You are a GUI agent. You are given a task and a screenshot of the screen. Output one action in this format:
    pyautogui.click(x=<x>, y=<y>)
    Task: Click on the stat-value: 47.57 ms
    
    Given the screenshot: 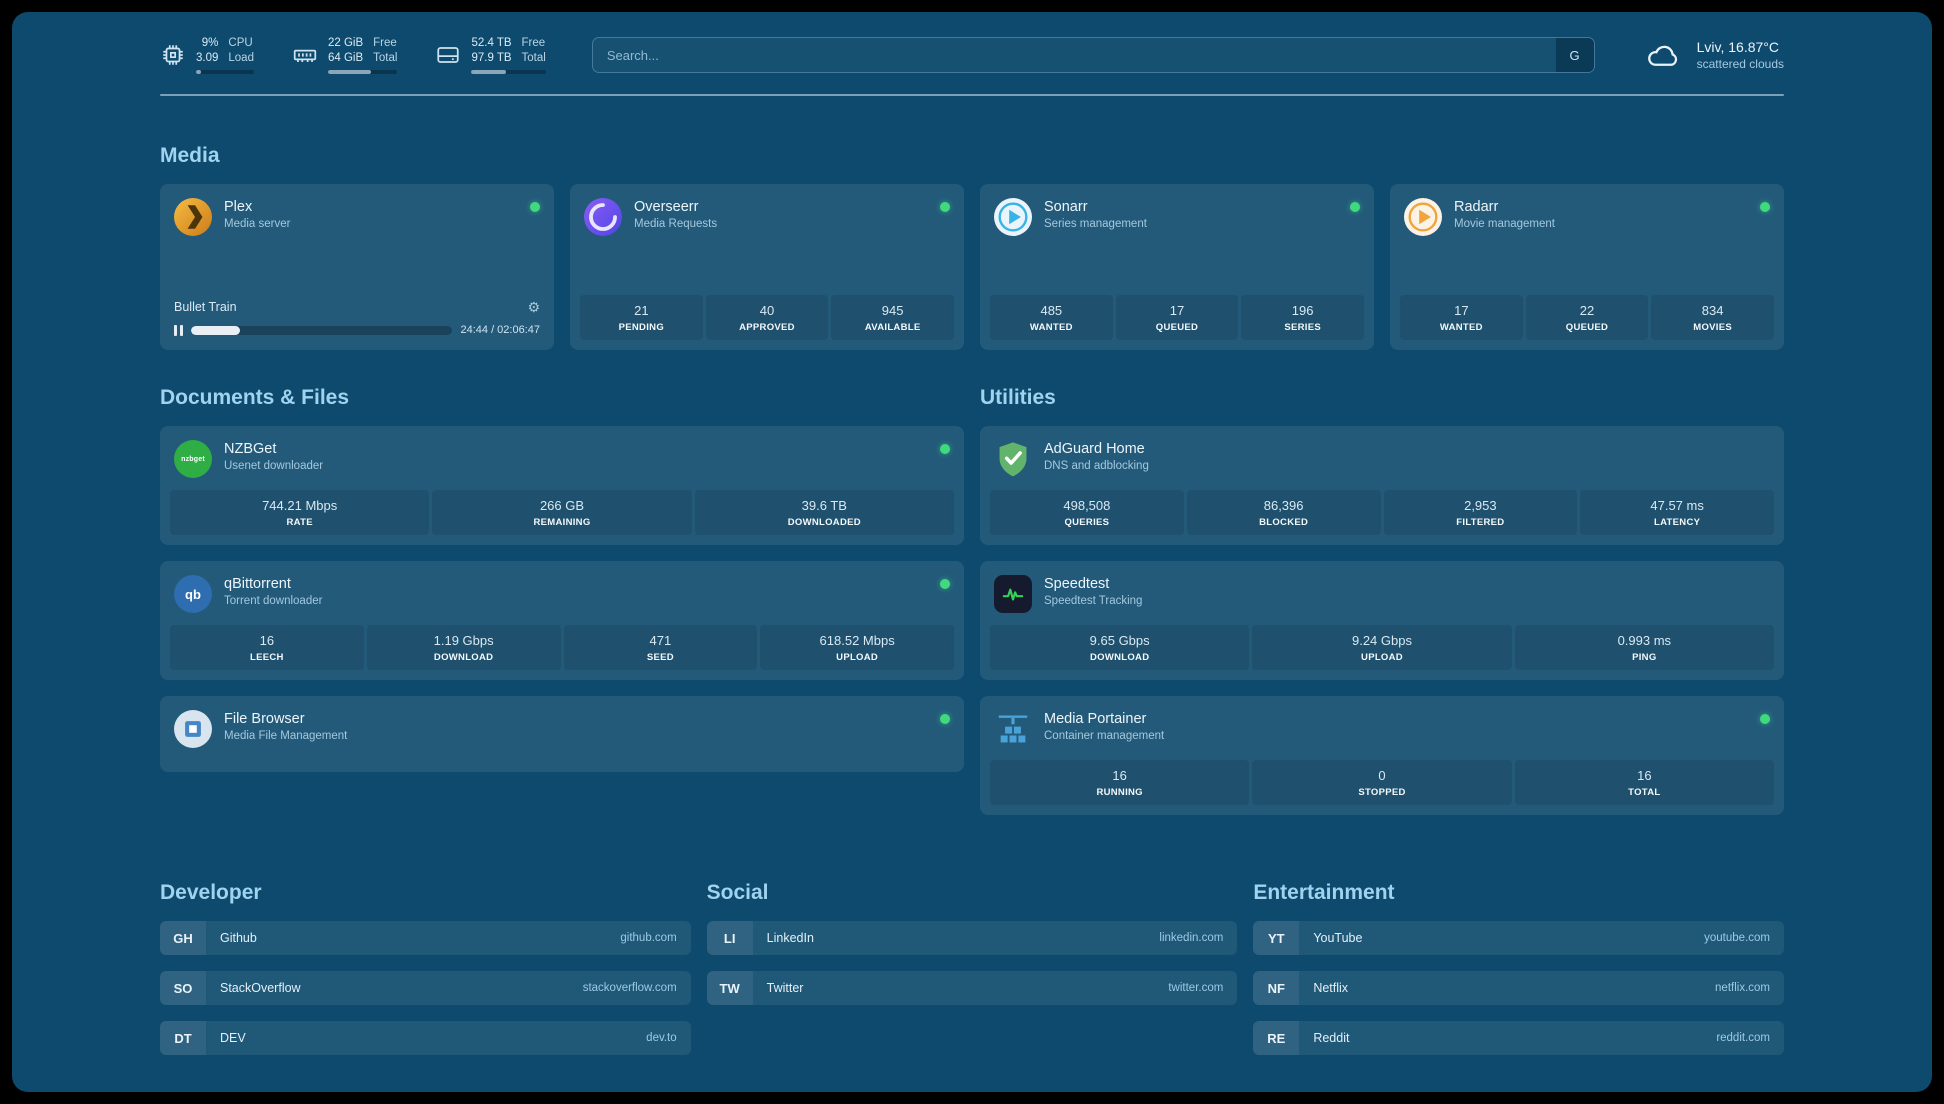 What is the action you would take?
    pyautogui.click(x=1677, y=505)
    